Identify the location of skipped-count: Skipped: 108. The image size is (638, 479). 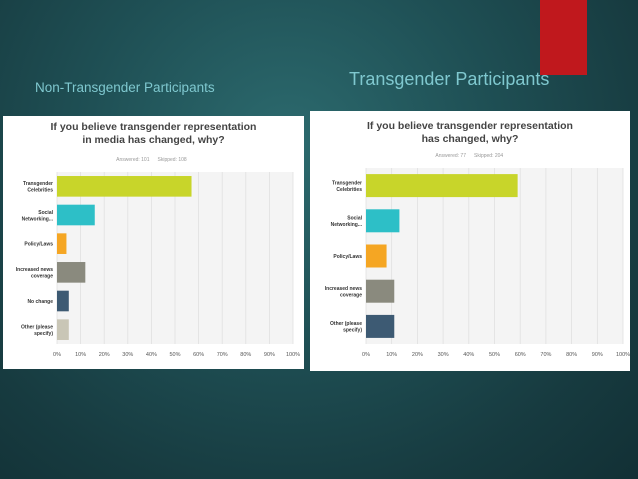
(172, 160).